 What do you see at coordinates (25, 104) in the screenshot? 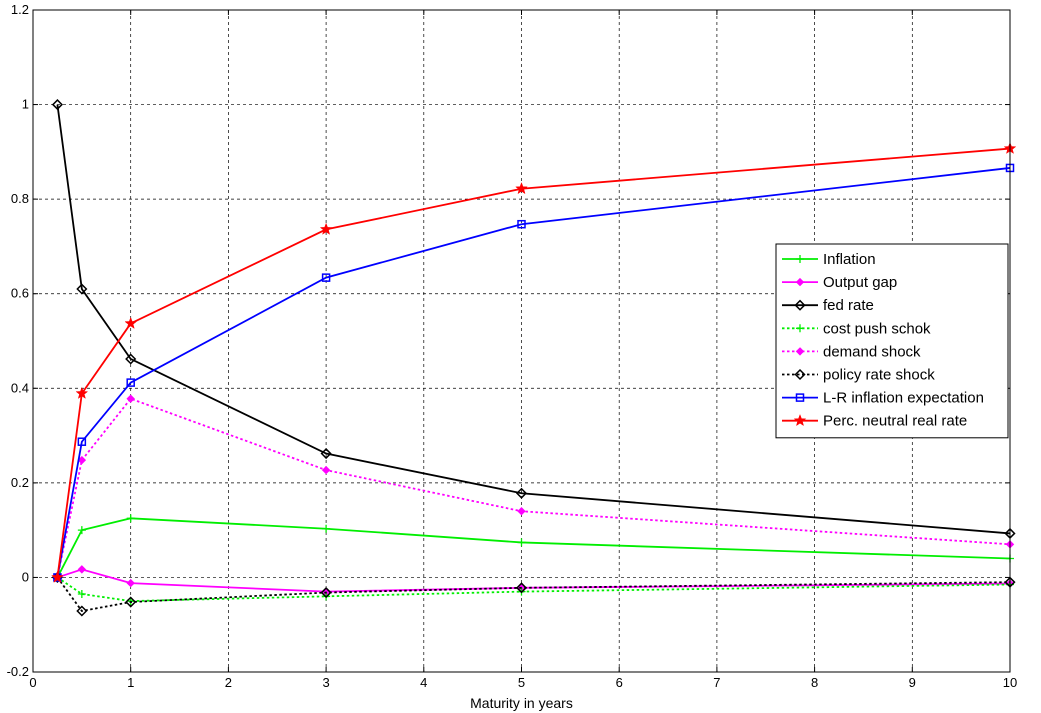
I see `y-tick-label: 1` at bounding box center [25, 104].